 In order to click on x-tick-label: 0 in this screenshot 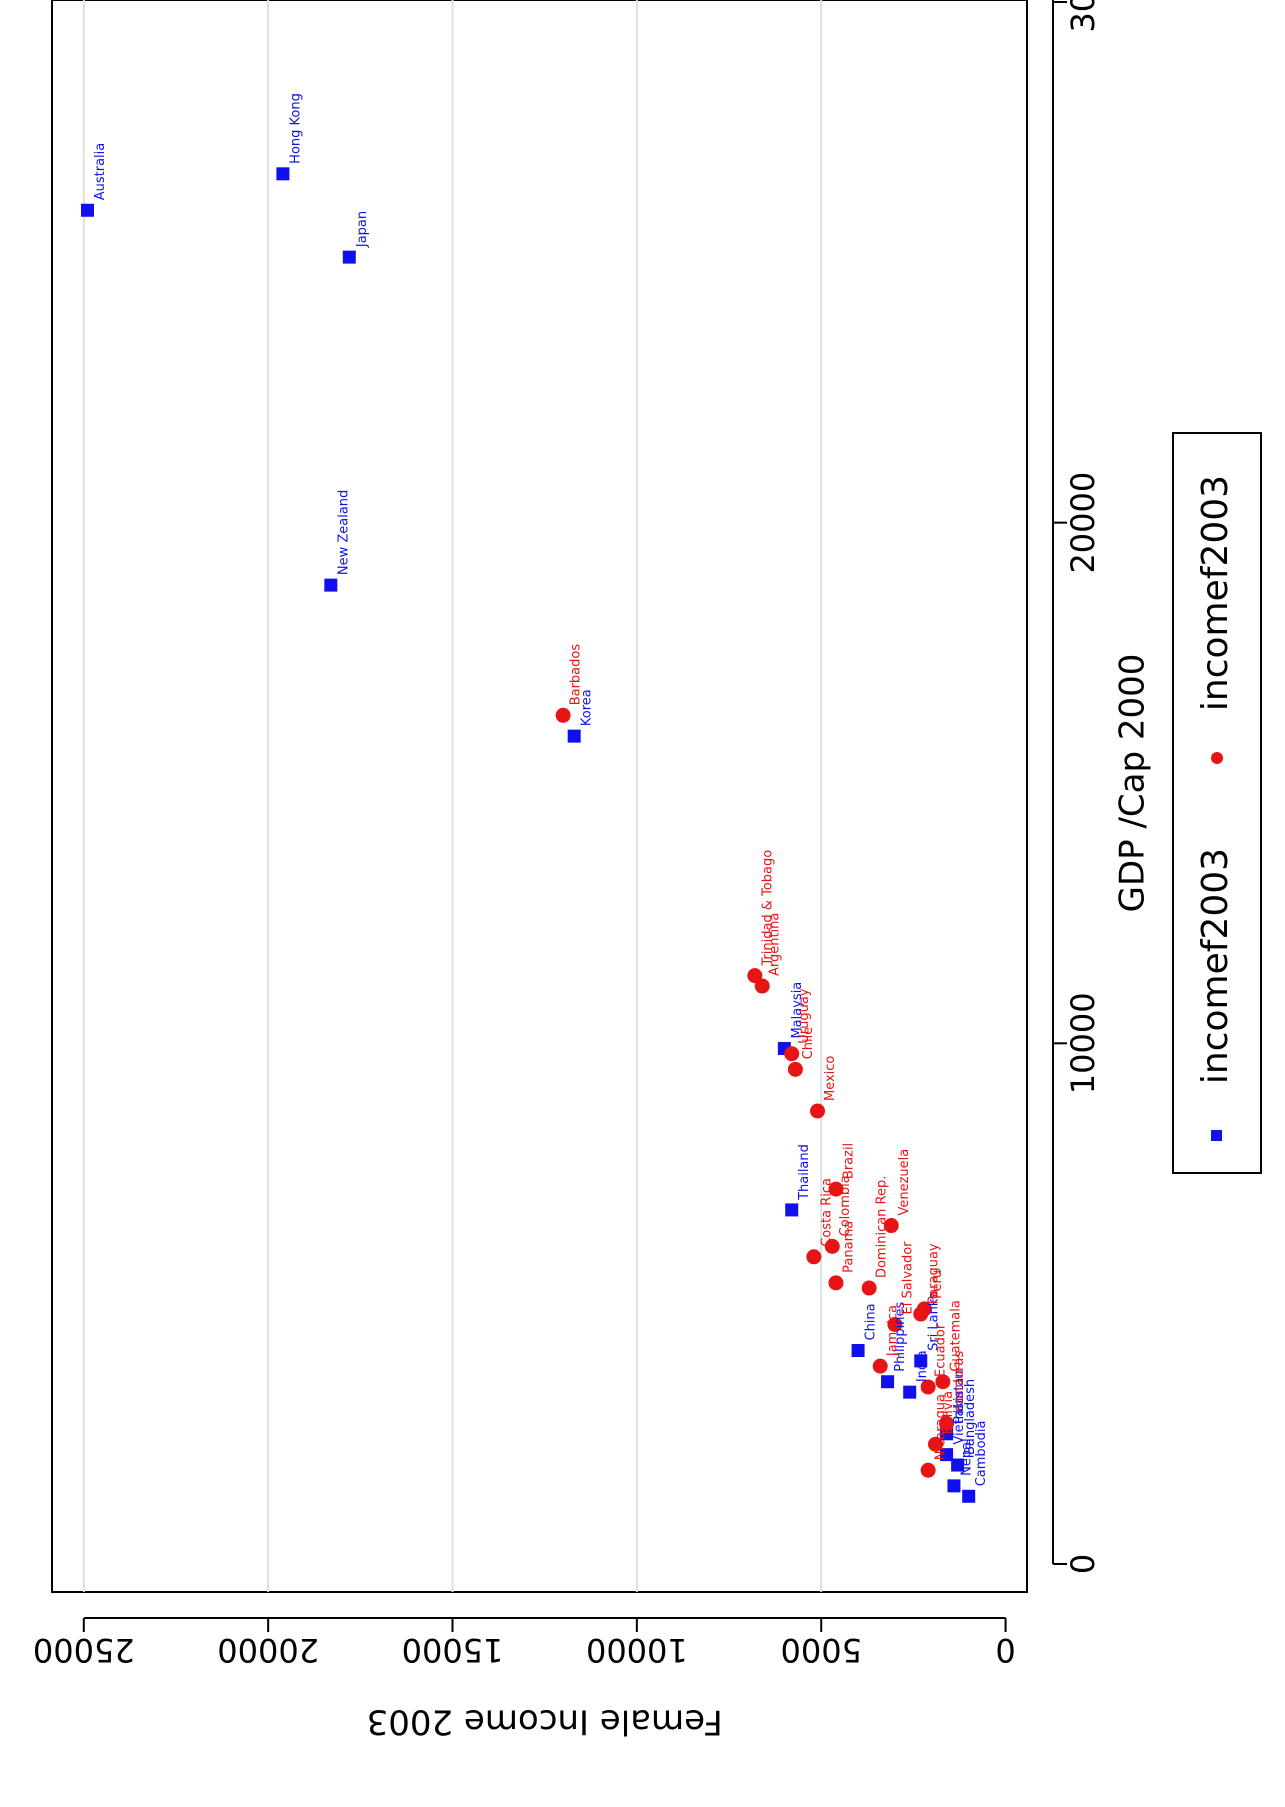, I will do `click(1083, 1564)`.